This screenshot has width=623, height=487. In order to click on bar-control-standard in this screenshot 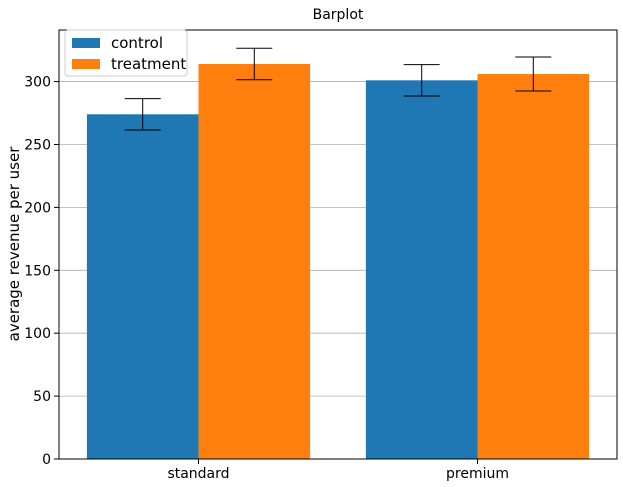, I will do `click(142, 287)`.